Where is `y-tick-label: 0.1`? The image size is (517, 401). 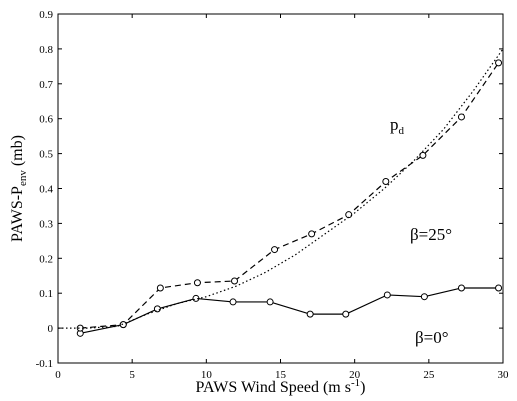
y-tick-label: 0.1 is located at coordinates (46, 294).